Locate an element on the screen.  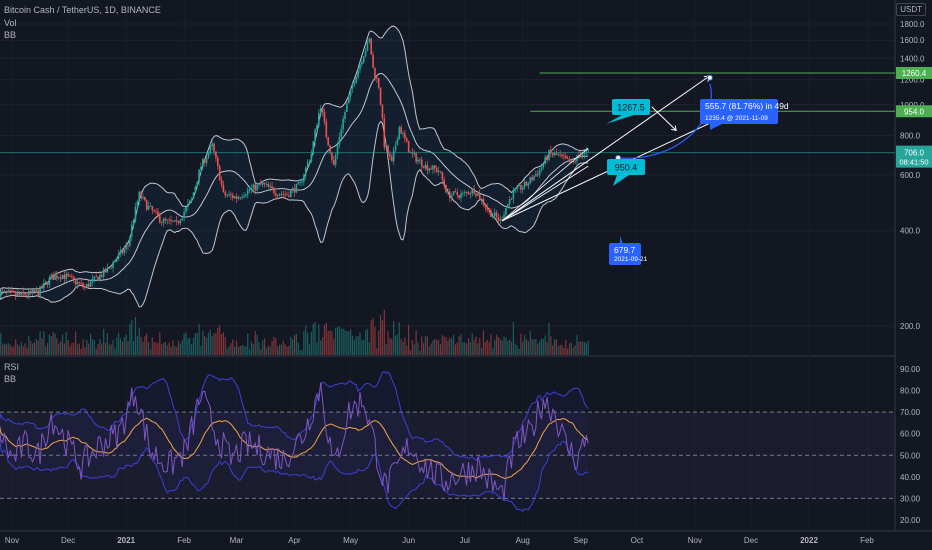
channel-line is located at coordinates (545, 184).